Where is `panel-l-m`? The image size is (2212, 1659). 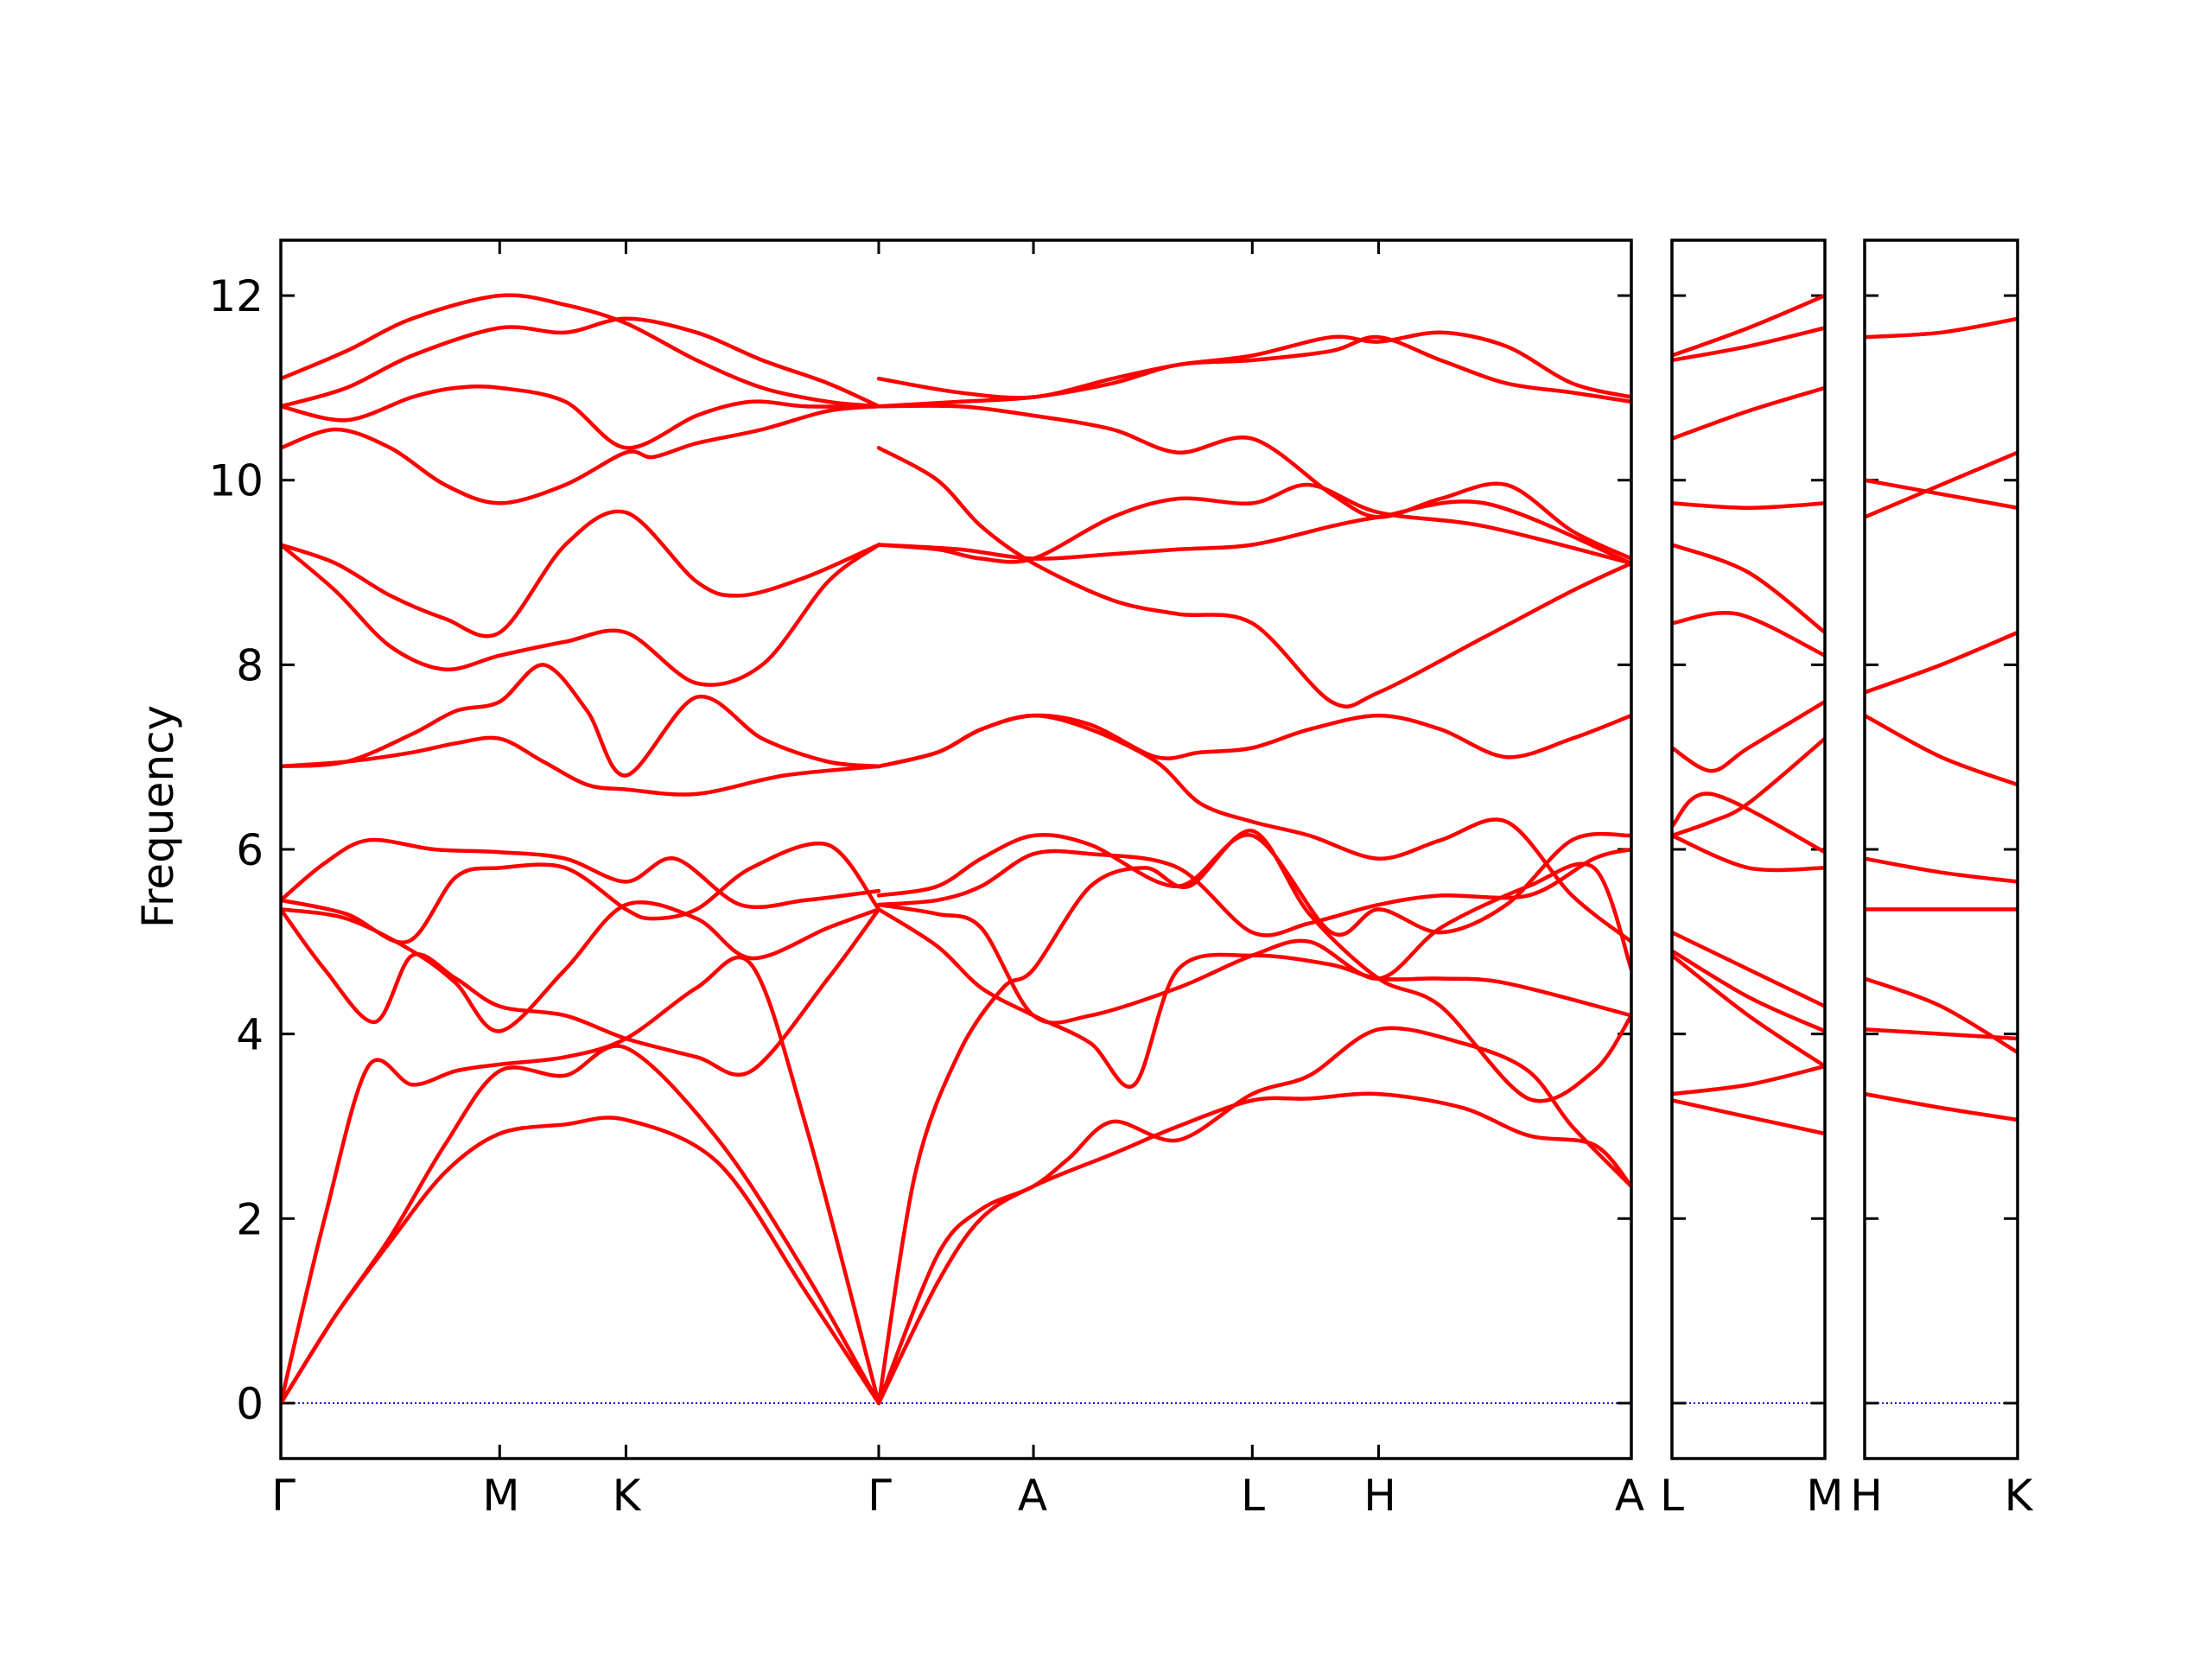 panel-l-m is located at coordinates (1748, 849).